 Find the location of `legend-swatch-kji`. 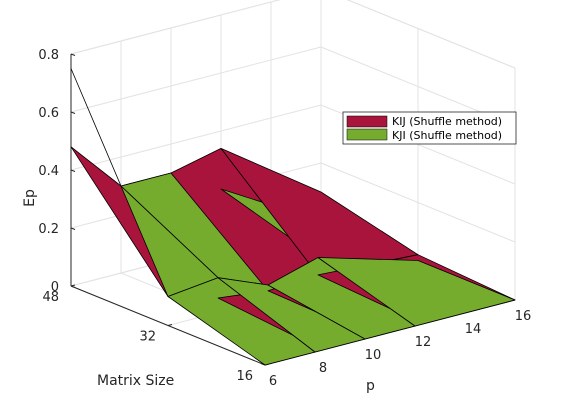

legend-swatch-kji is located at coordinates (367, 134).